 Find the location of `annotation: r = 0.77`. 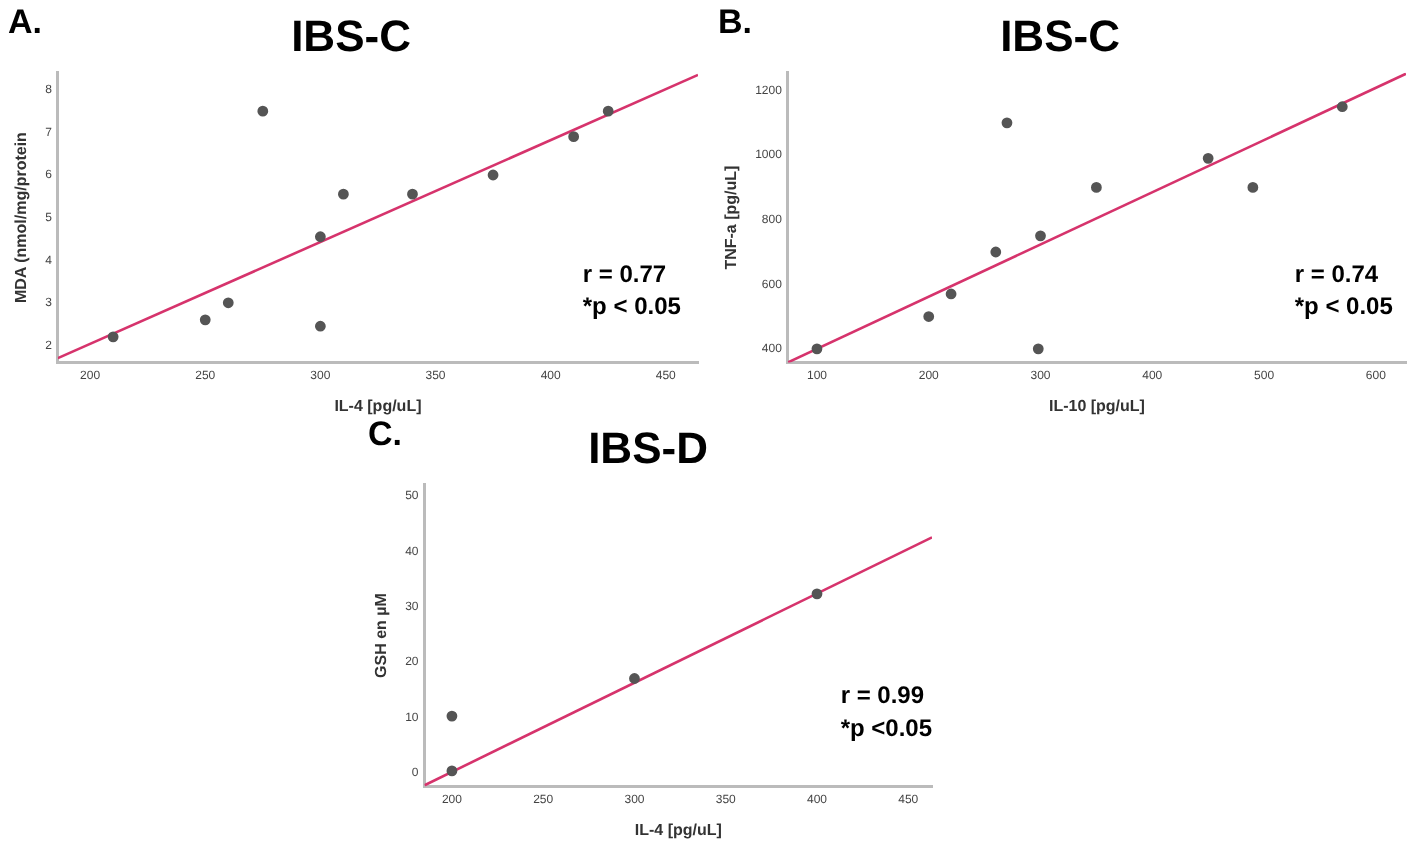

annotation: r = 0.77 is located at coordinates (624, 274).